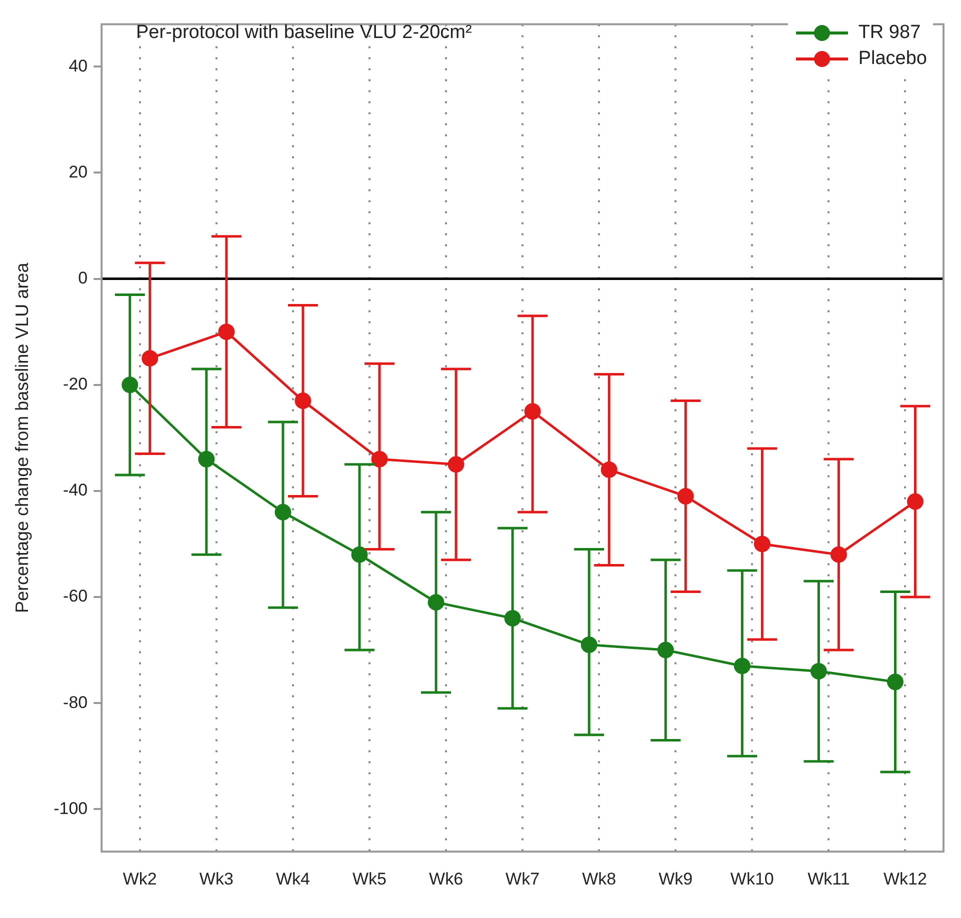  What do you see at coordinates (304, 33) in the screenshot?
I see `chart-title: Per-protocol with baseline VLU 2-20cm²` at bounding box center [304, 33].